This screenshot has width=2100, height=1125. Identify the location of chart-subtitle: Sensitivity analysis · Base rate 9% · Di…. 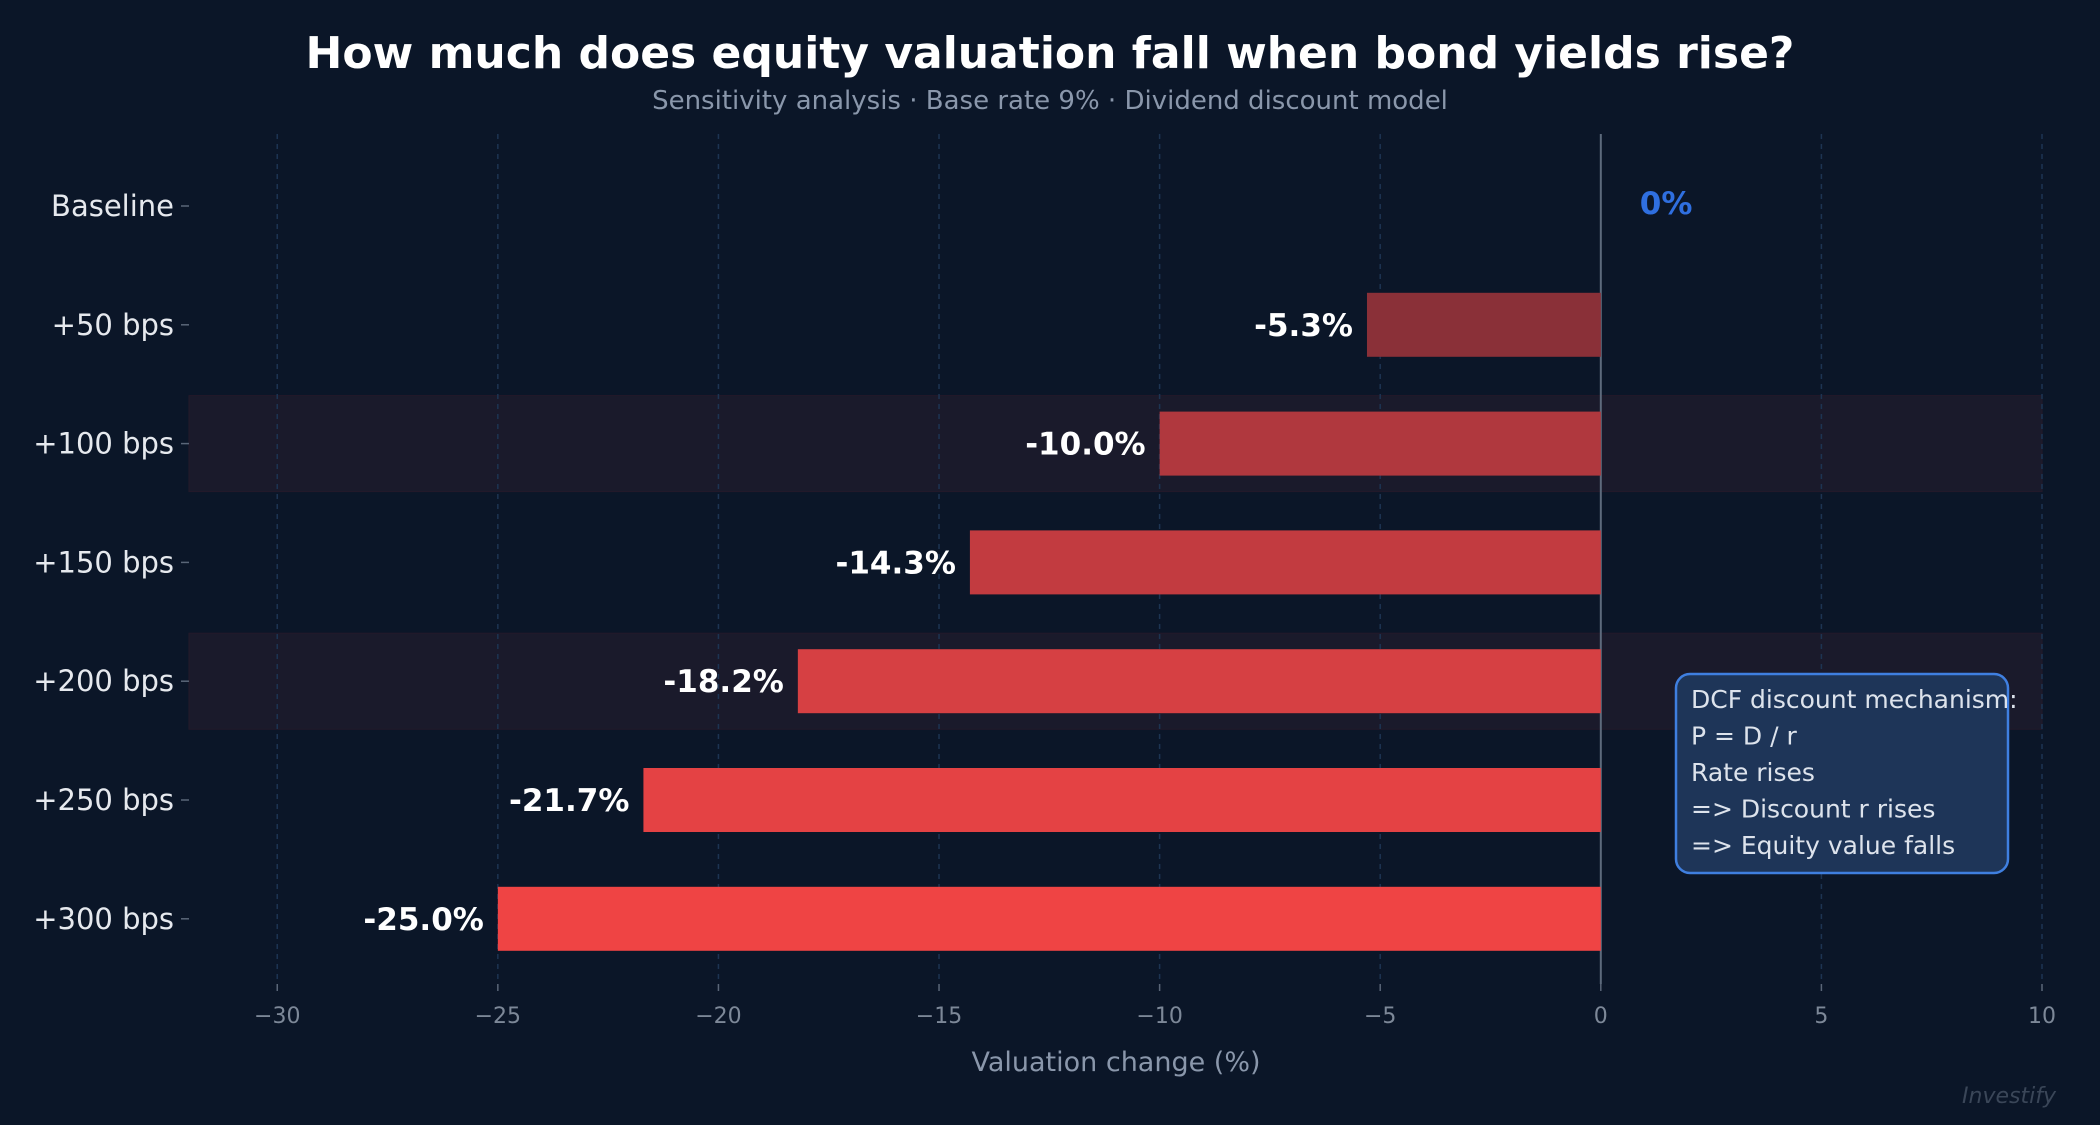
(1050, 101).